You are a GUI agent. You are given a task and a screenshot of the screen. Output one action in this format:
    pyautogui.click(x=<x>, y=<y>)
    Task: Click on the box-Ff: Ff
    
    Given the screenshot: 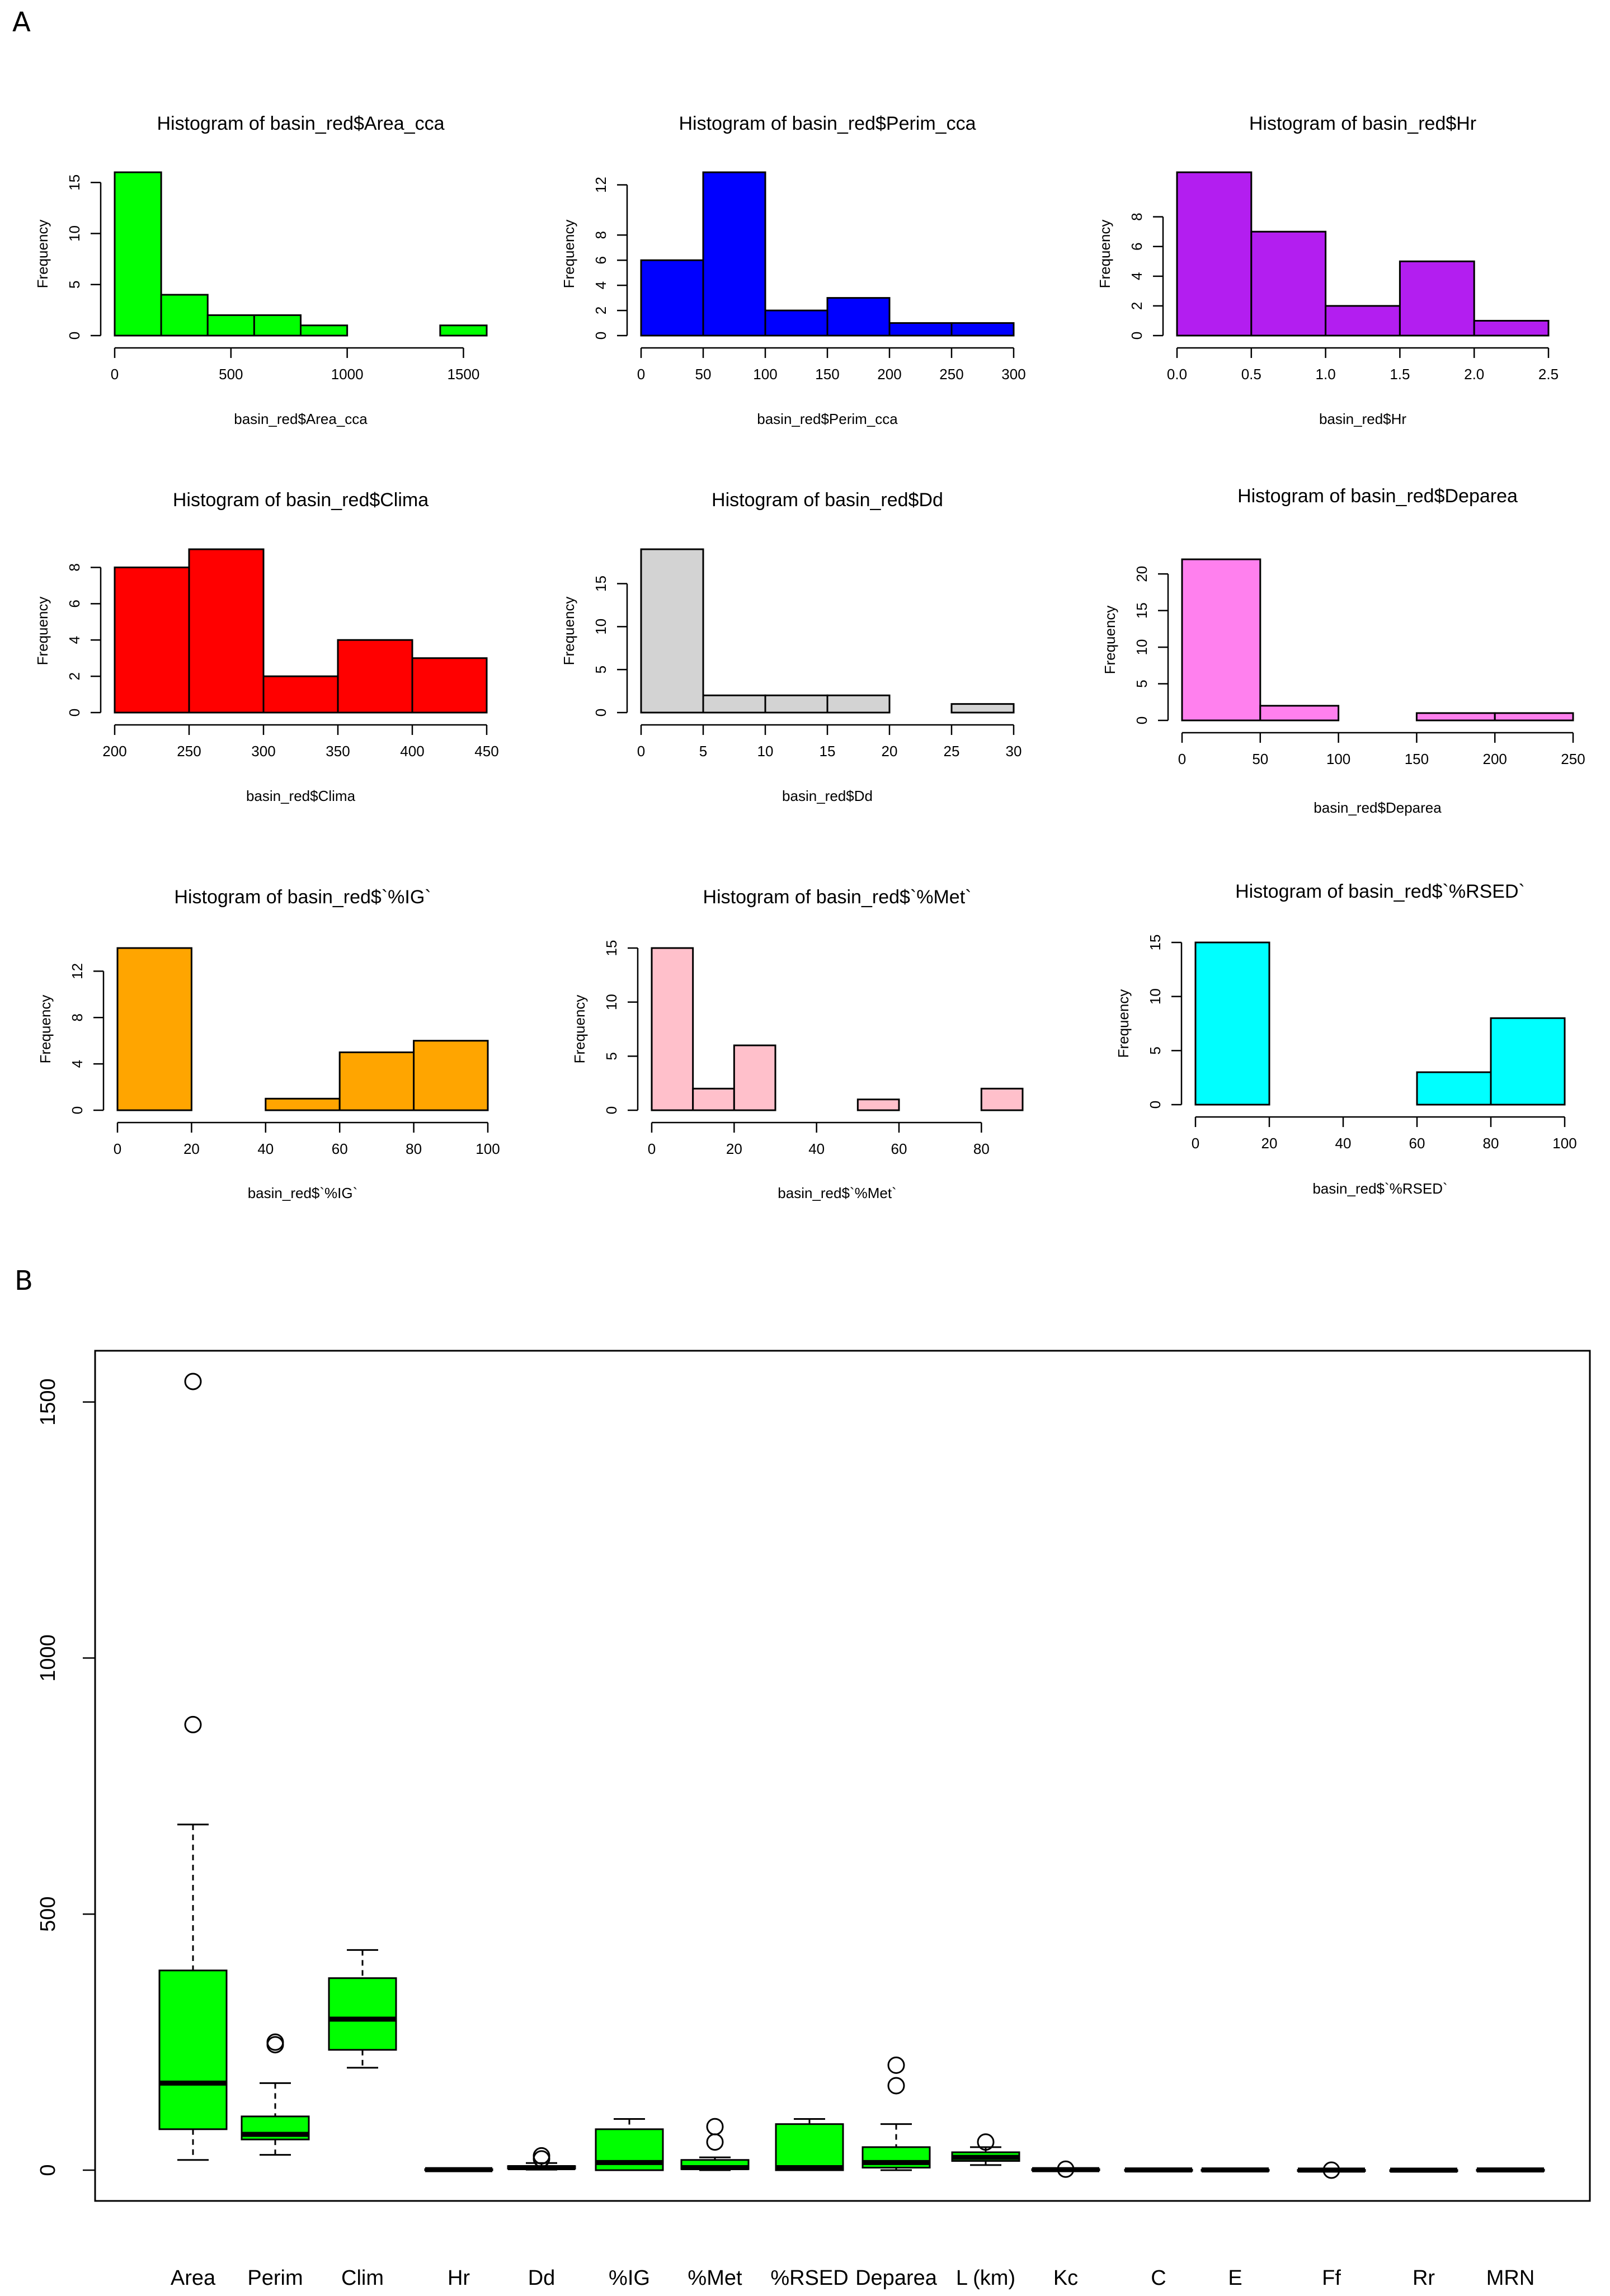 What is the action you would take?
    pyautogui.click(x=1331, y=2225)
    